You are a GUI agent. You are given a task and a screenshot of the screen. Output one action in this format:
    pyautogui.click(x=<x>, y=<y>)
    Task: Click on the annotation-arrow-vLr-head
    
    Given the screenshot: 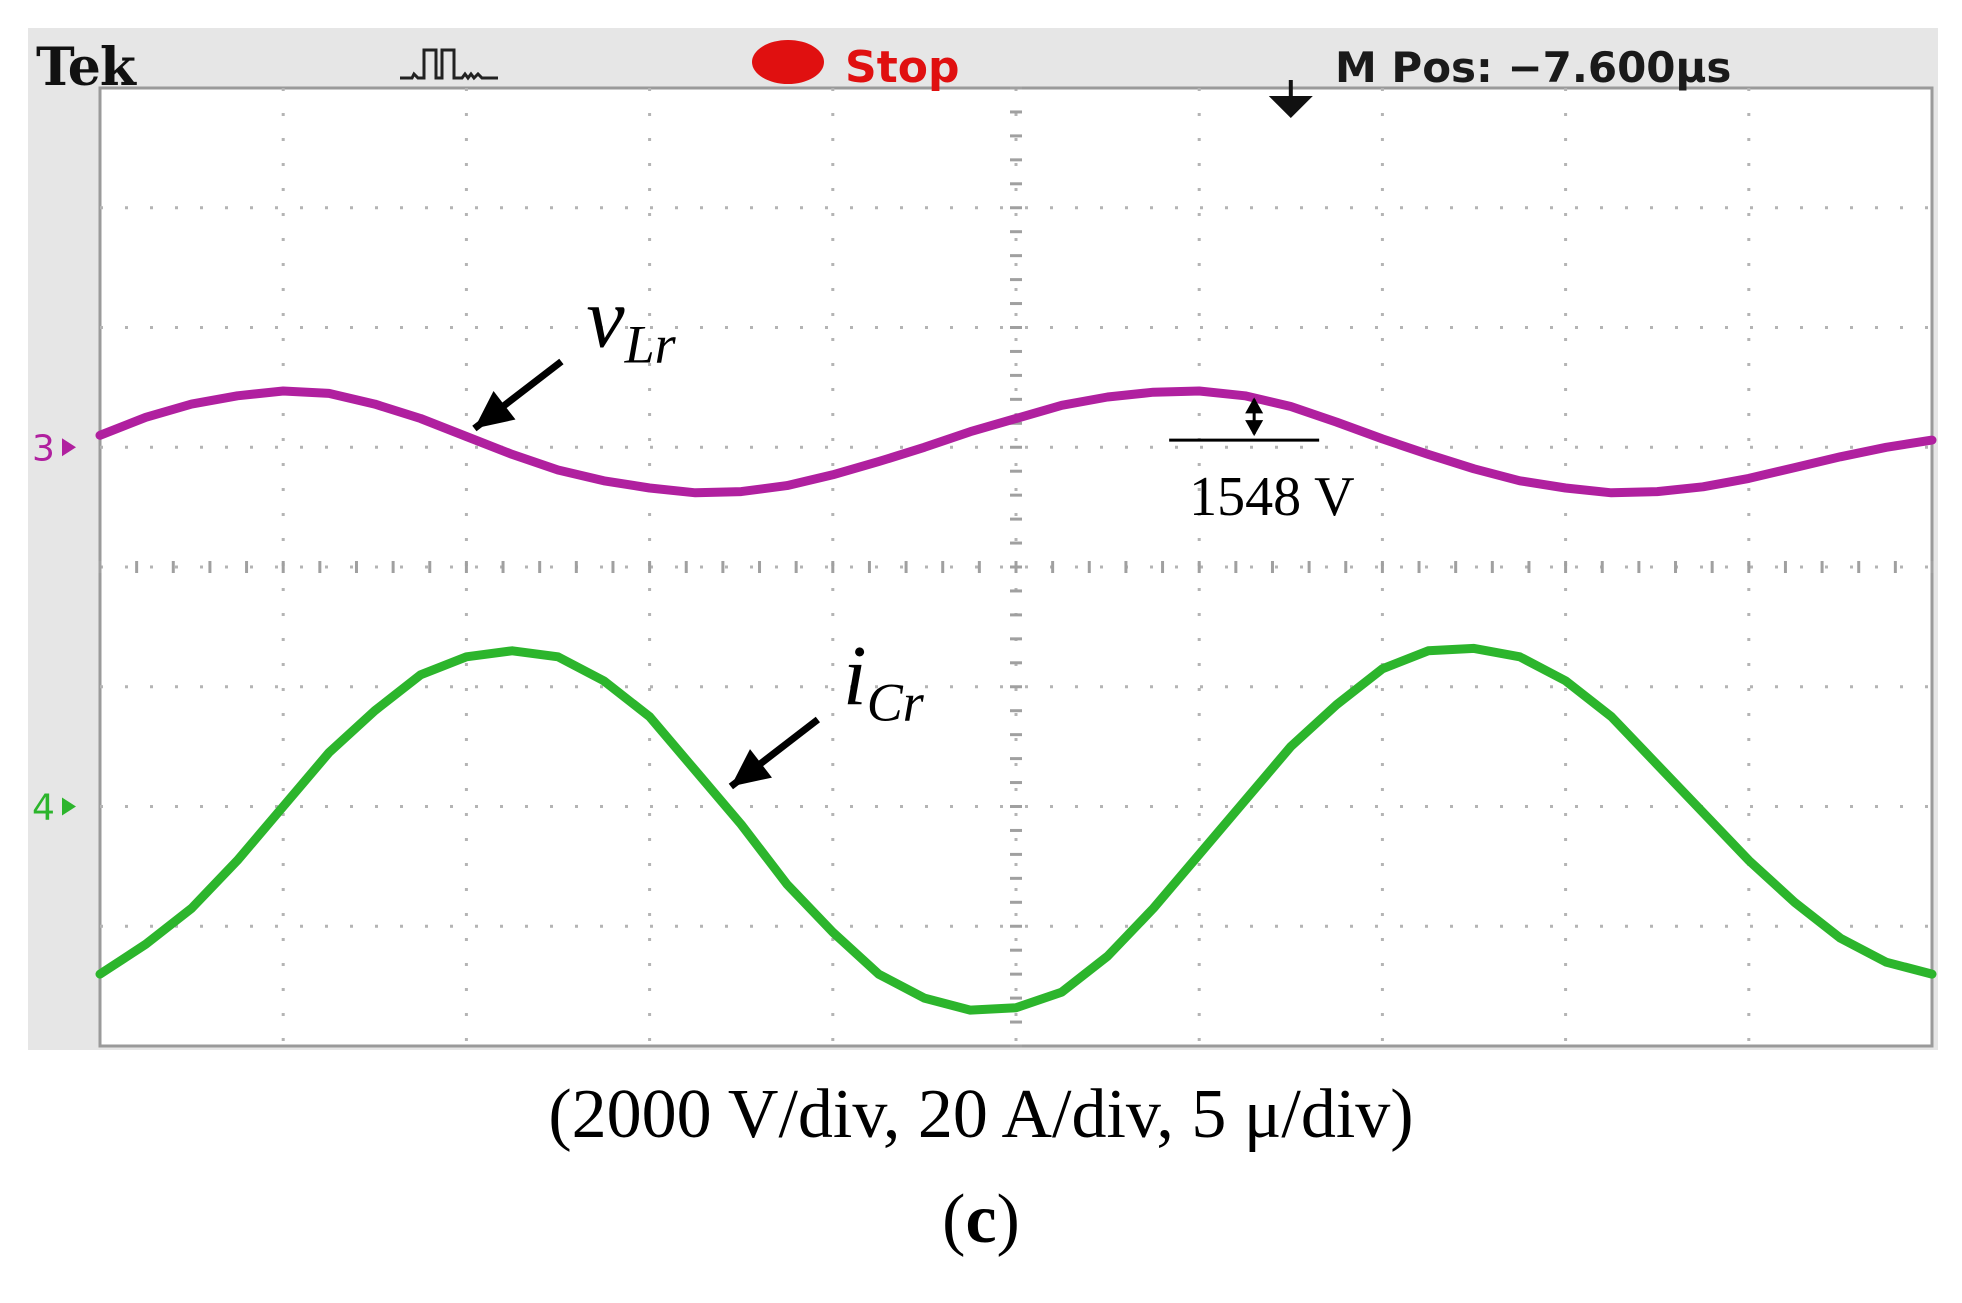 What is the action you would take?
    pyautogui.click(x=495, y=410)
    